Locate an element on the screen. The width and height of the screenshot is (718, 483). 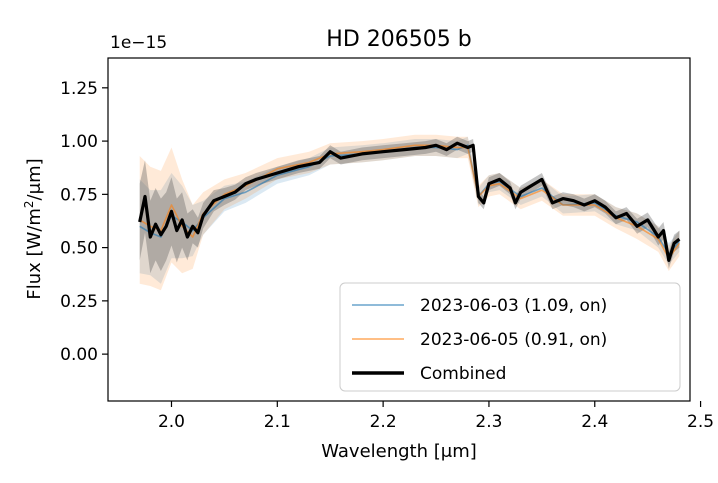
y-tick-label: 0.75 is located at coordinates (79, 195).